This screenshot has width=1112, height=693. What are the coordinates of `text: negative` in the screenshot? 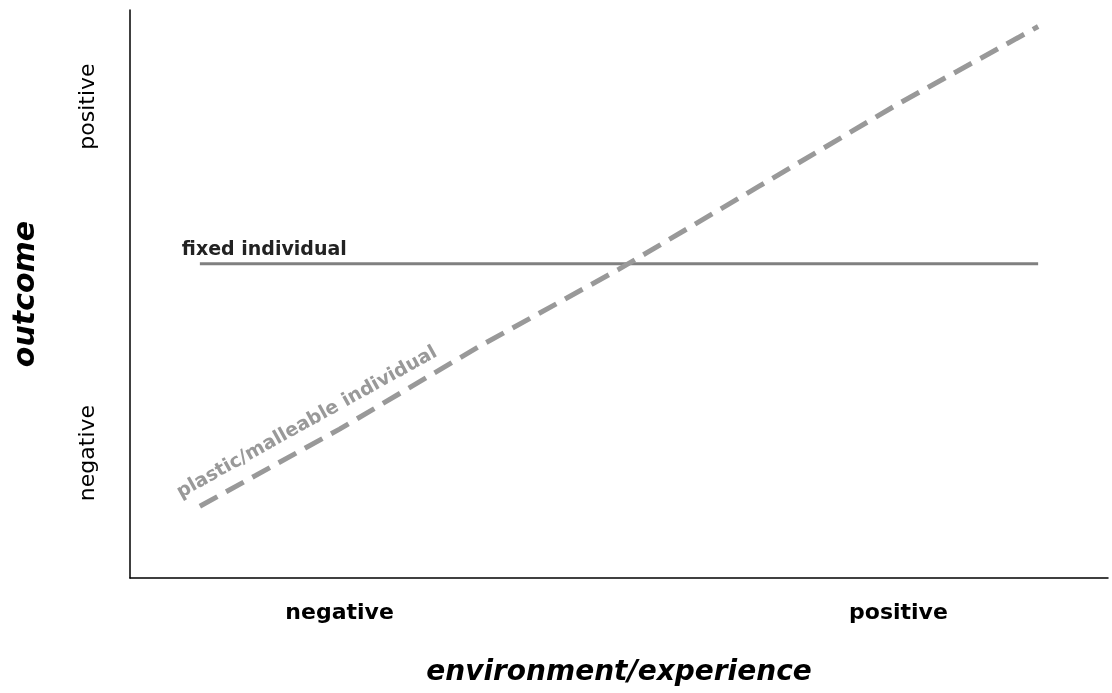 It's located at (86, 453).